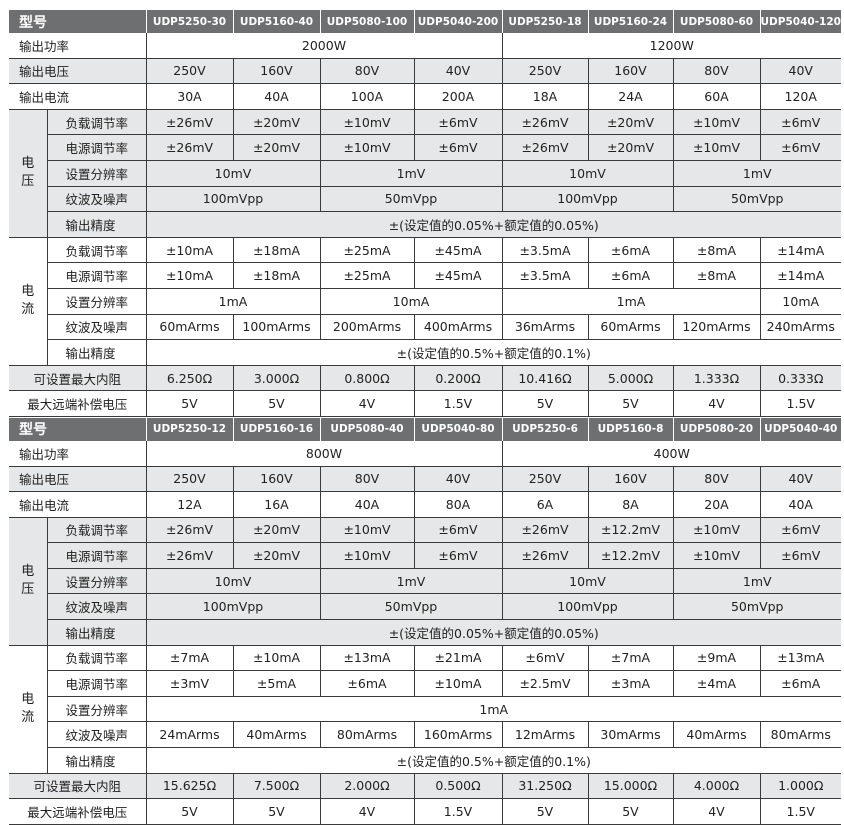 The image size is (844, 825). What do you see at coordinates (189, 429) in the screenshot?
I see `model-name: UDP5250-12` at bounding box center [189, 429].